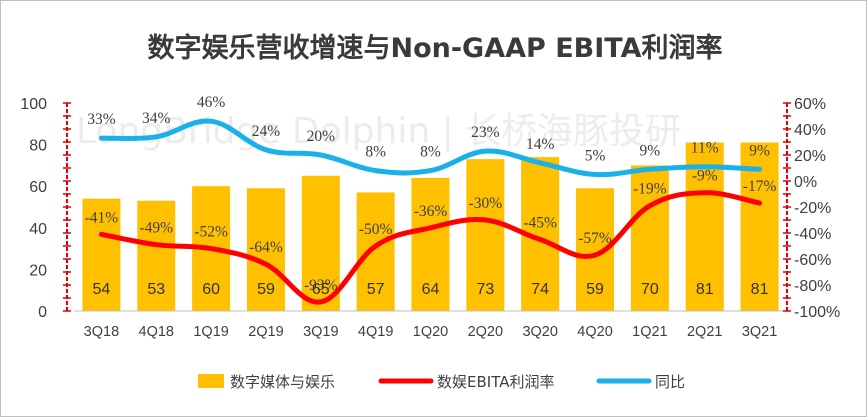  Describe the element at coordinates (540, 144) in the screenshot. I see `yoy-value-label: 14%` at that location.